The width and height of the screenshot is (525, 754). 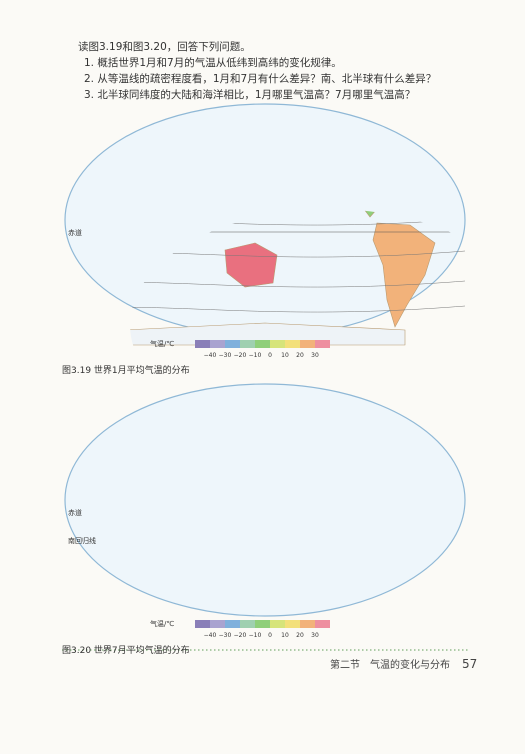 What do you see at coordinates (404, 275) in the screenshot?
I see `south-america` at bounding box center [404, 275].